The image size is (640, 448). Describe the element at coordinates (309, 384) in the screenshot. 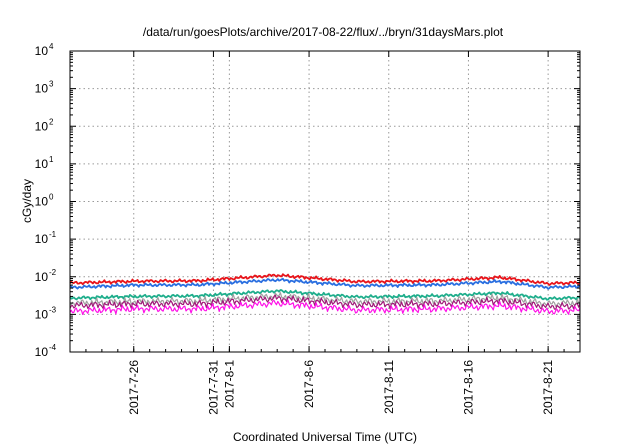

I see `x-tick-label: 2017-8-6` at that location.